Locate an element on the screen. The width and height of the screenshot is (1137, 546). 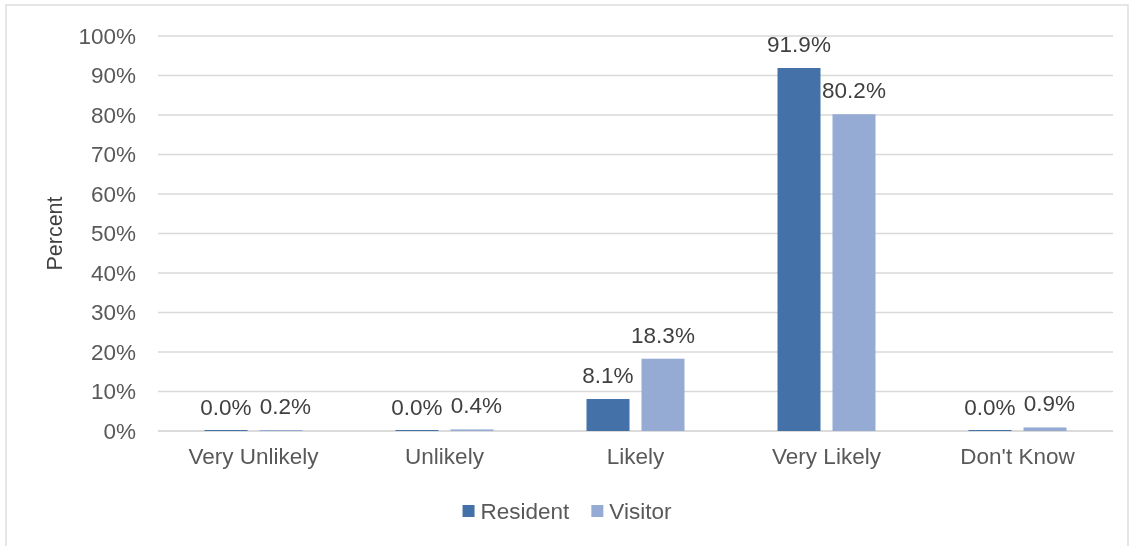
y-tick-label: 60% is located at coordinates (113, 194).